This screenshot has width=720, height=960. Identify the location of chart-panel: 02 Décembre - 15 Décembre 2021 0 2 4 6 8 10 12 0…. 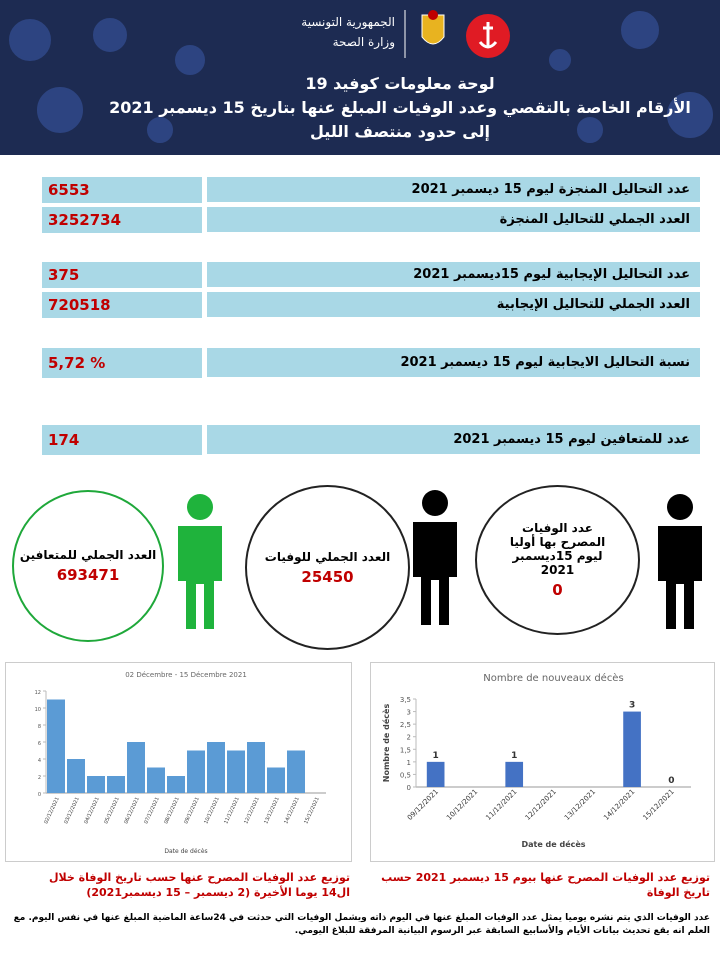
(178, 762).